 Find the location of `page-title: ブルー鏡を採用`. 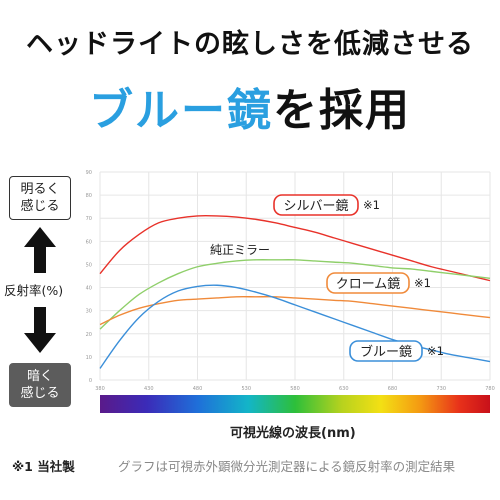

page-title: ブルー鏡を採用 is located at coordinates (250, 106).